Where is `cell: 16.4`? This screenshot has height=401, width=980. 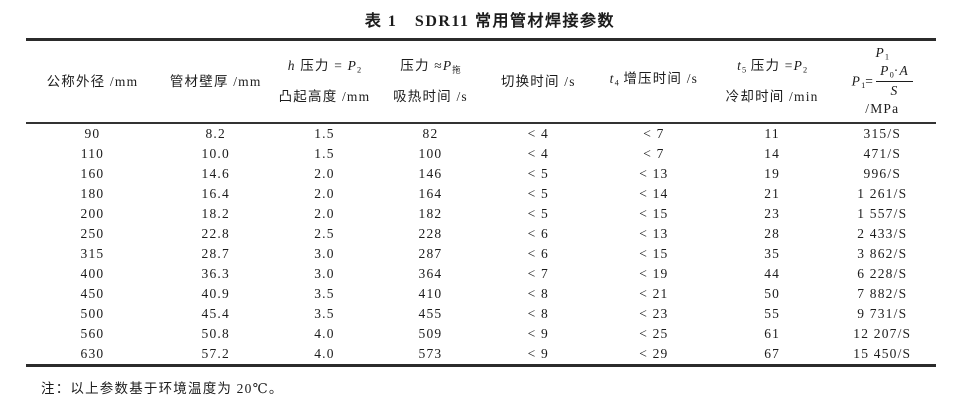 cell: 16.4 is located at coordinates (215, 193).